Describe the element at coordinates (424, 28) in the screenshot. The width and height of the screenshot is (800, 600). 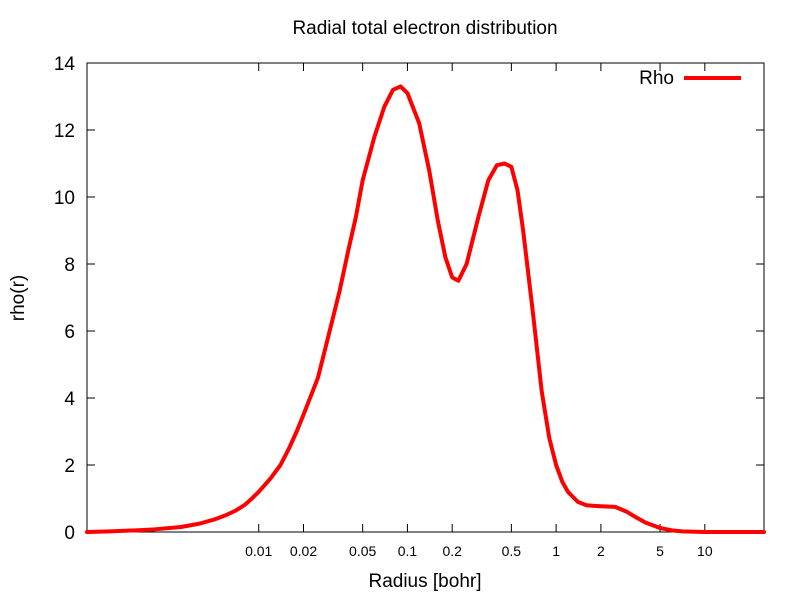
I see `chart-title: Radial total electron distribution` at that location.